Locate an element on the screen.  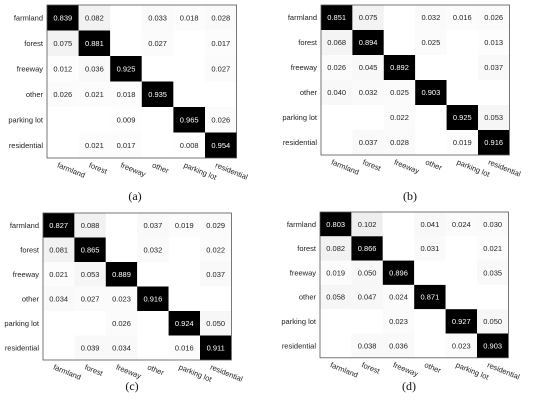
cell-value-label: 0.017 is located at coordinates (126, 145).